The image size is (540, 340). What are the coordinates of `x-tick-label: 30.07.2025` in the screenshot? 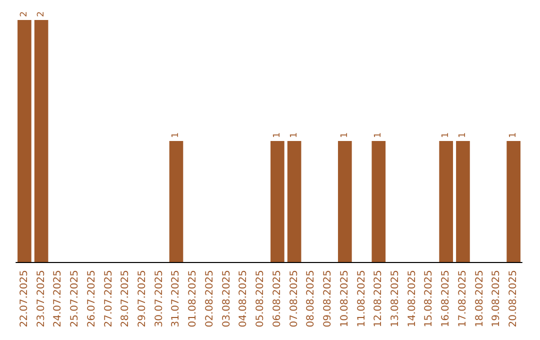 It's located at (159, 299).